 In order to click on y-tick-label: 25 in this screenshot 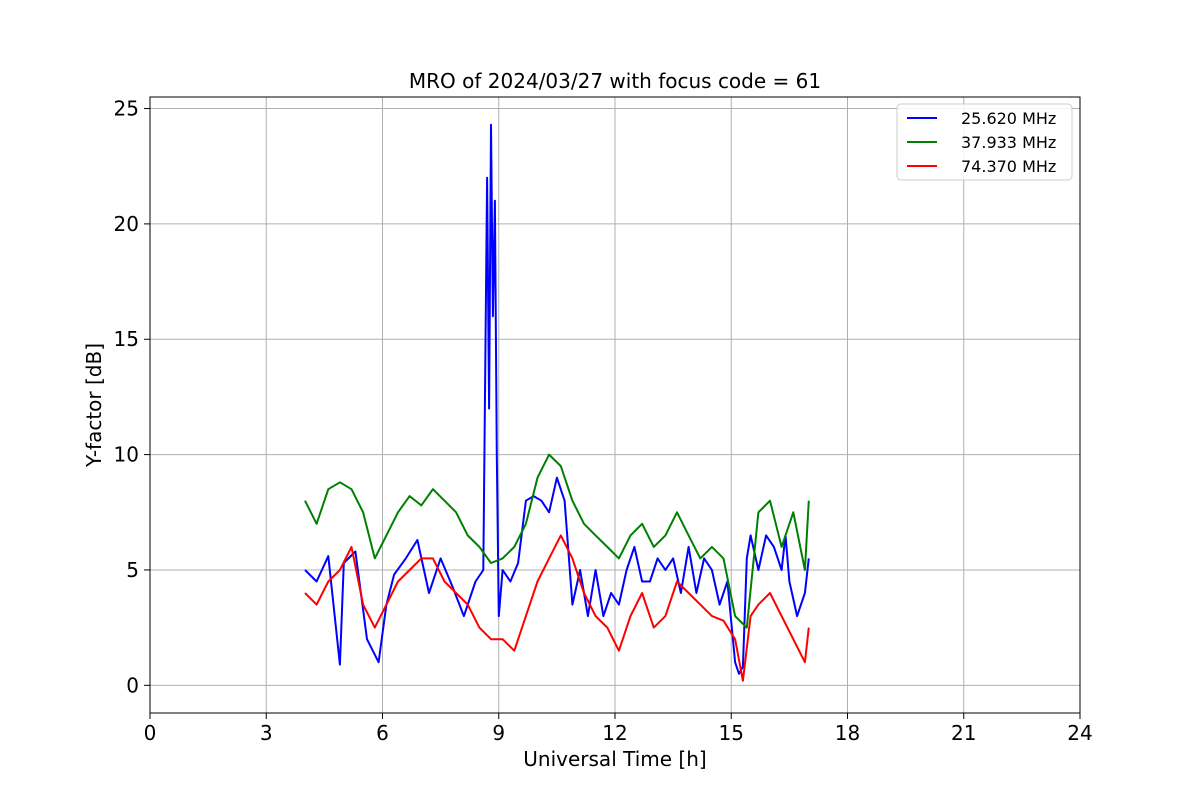, I will do `click(126, 109)`.